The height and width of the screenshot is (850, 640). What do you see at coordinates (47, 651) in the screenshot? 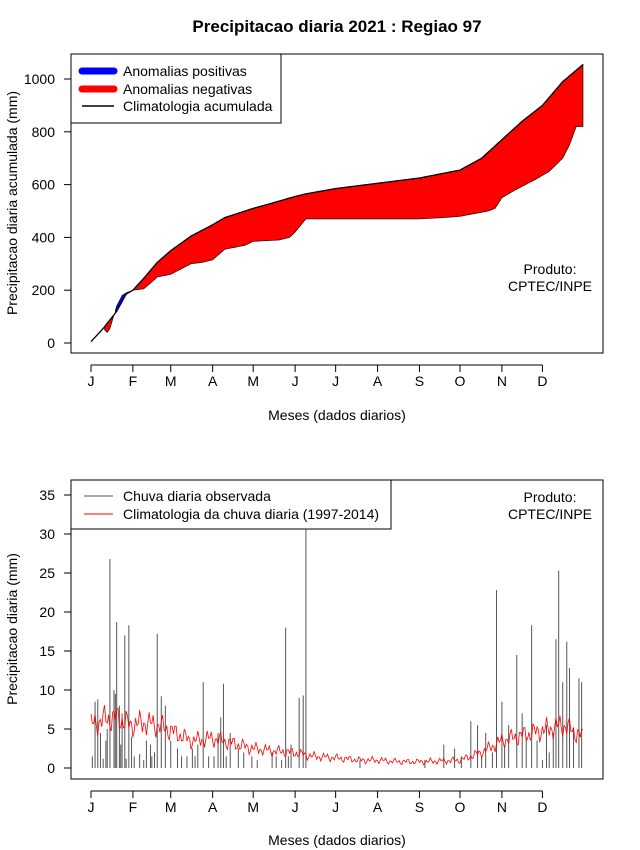
I see `y-tick-label: 15` at bounding box center [47, 651].